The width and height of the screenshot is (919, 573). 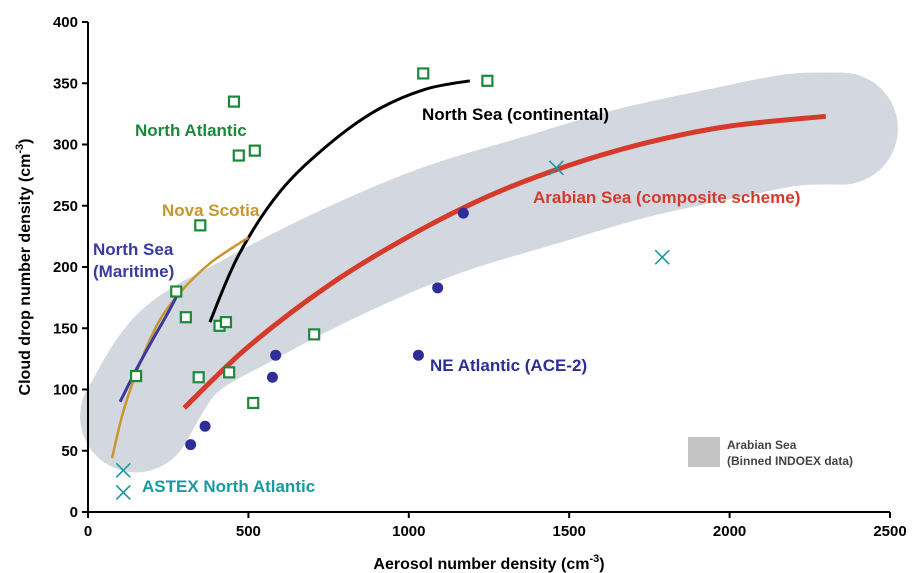 I want to click on curve-nova-scotia, so click(x=180, y=347).